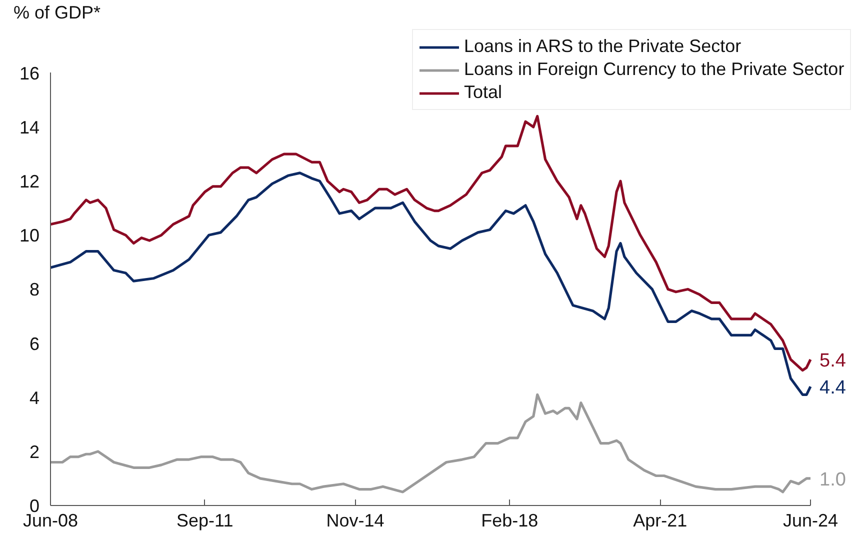  What do you see at coordinates (355, 520) in the screenshot?
I see `x-tick-label: Nov-14` at bounding box center [355, 520].